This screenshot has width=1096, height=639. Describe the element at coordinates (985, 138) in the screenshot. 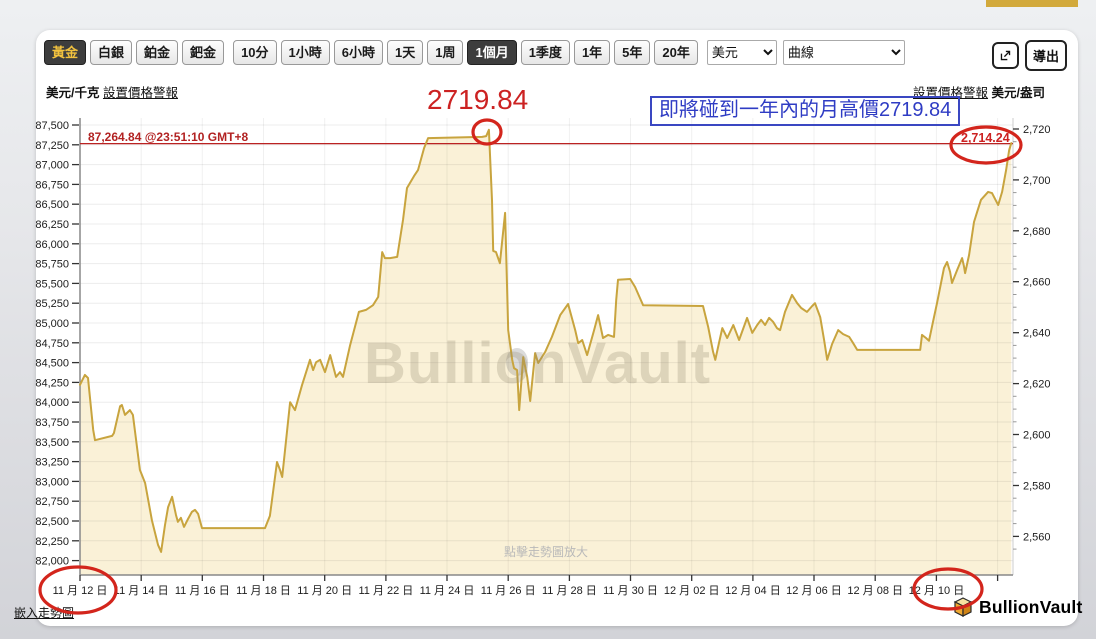

I see `current-price-label: 2,714.24` at that location.